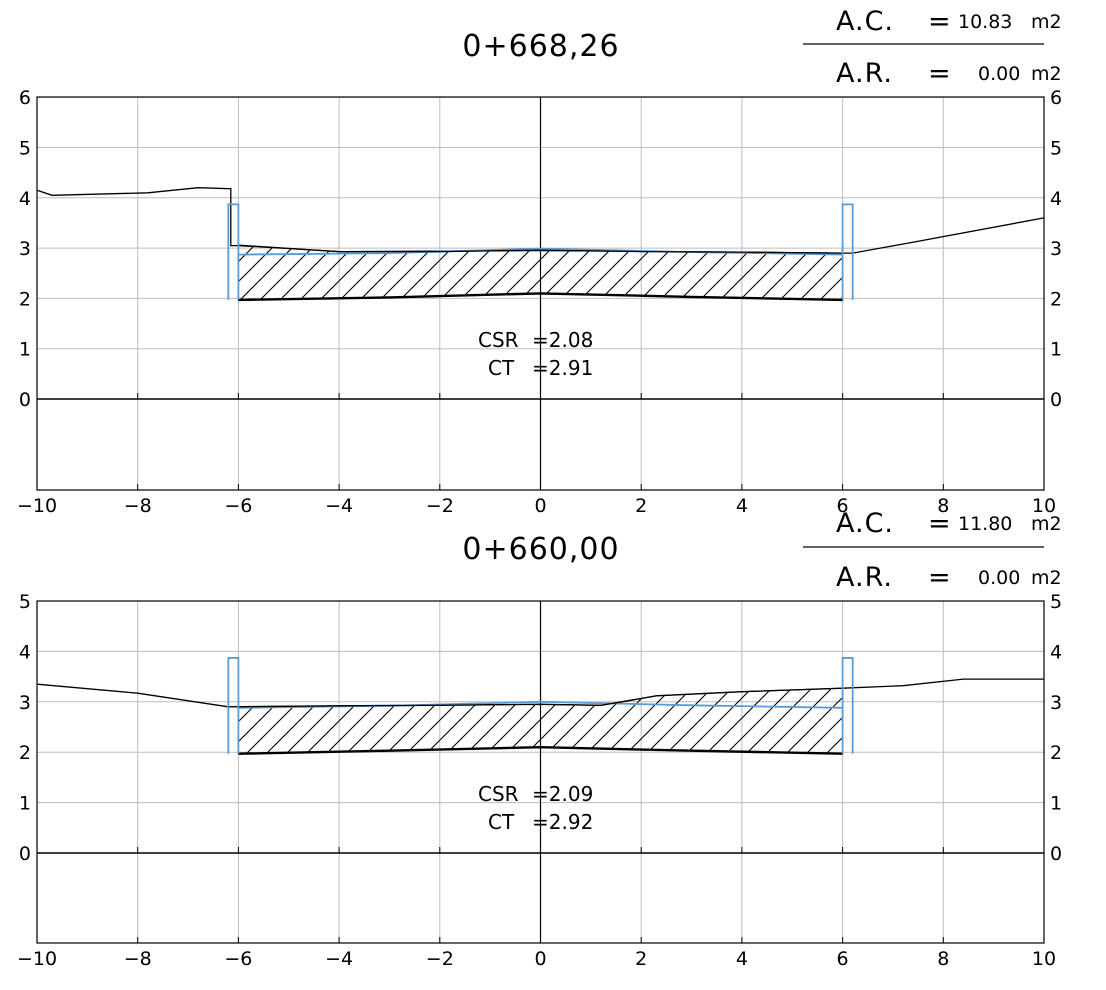 The height and width of the screenshot is (990, 1106). I want to click on section-2-ar-value: 0.00, so click(999, 578).